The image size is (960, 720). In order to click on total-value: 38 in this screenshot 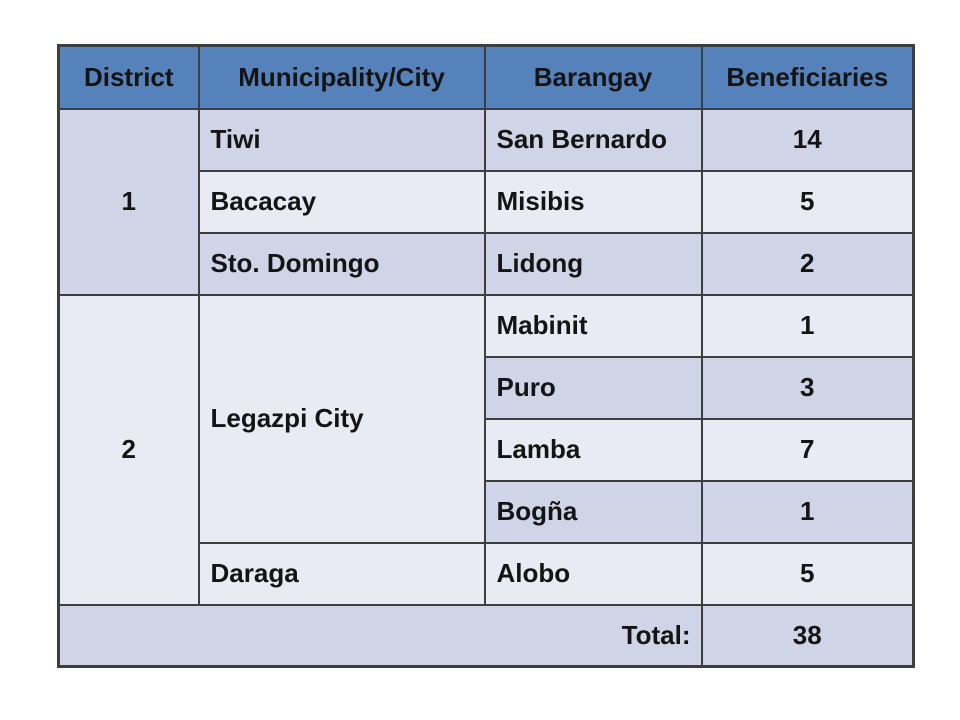, I will do `click(807, 635)`.